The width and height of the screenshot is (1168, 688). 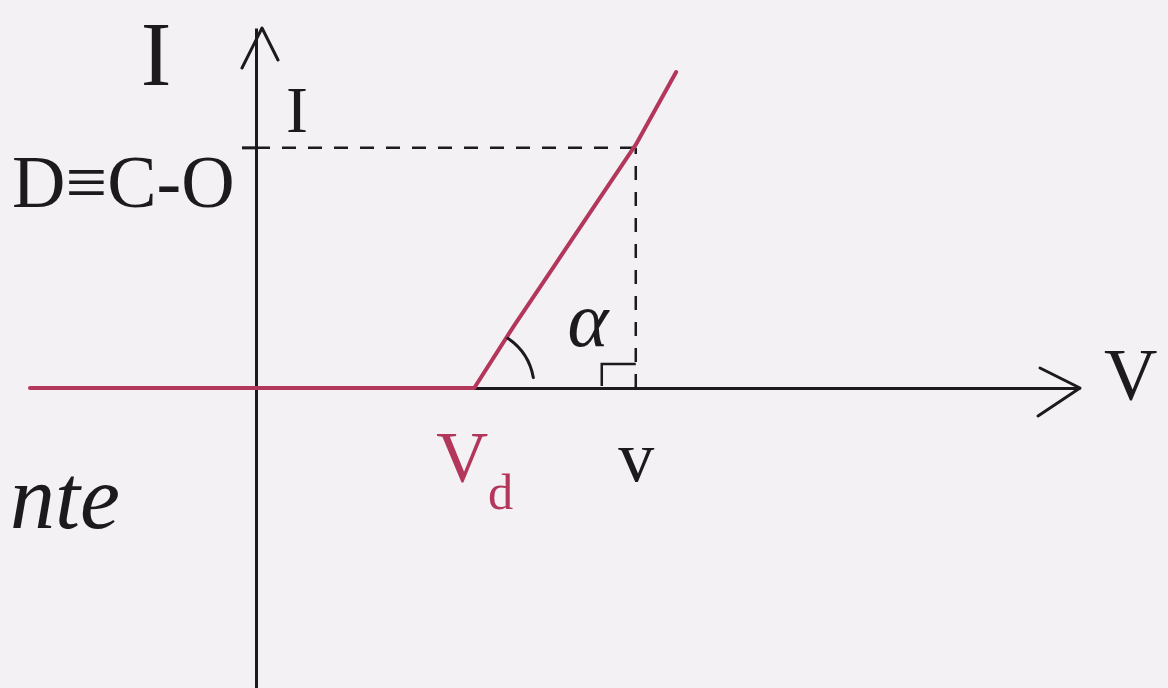 What do you see at coordinates (65, 497) in the screenshot?
I see `text: nte` at bounding box center [65, 497].